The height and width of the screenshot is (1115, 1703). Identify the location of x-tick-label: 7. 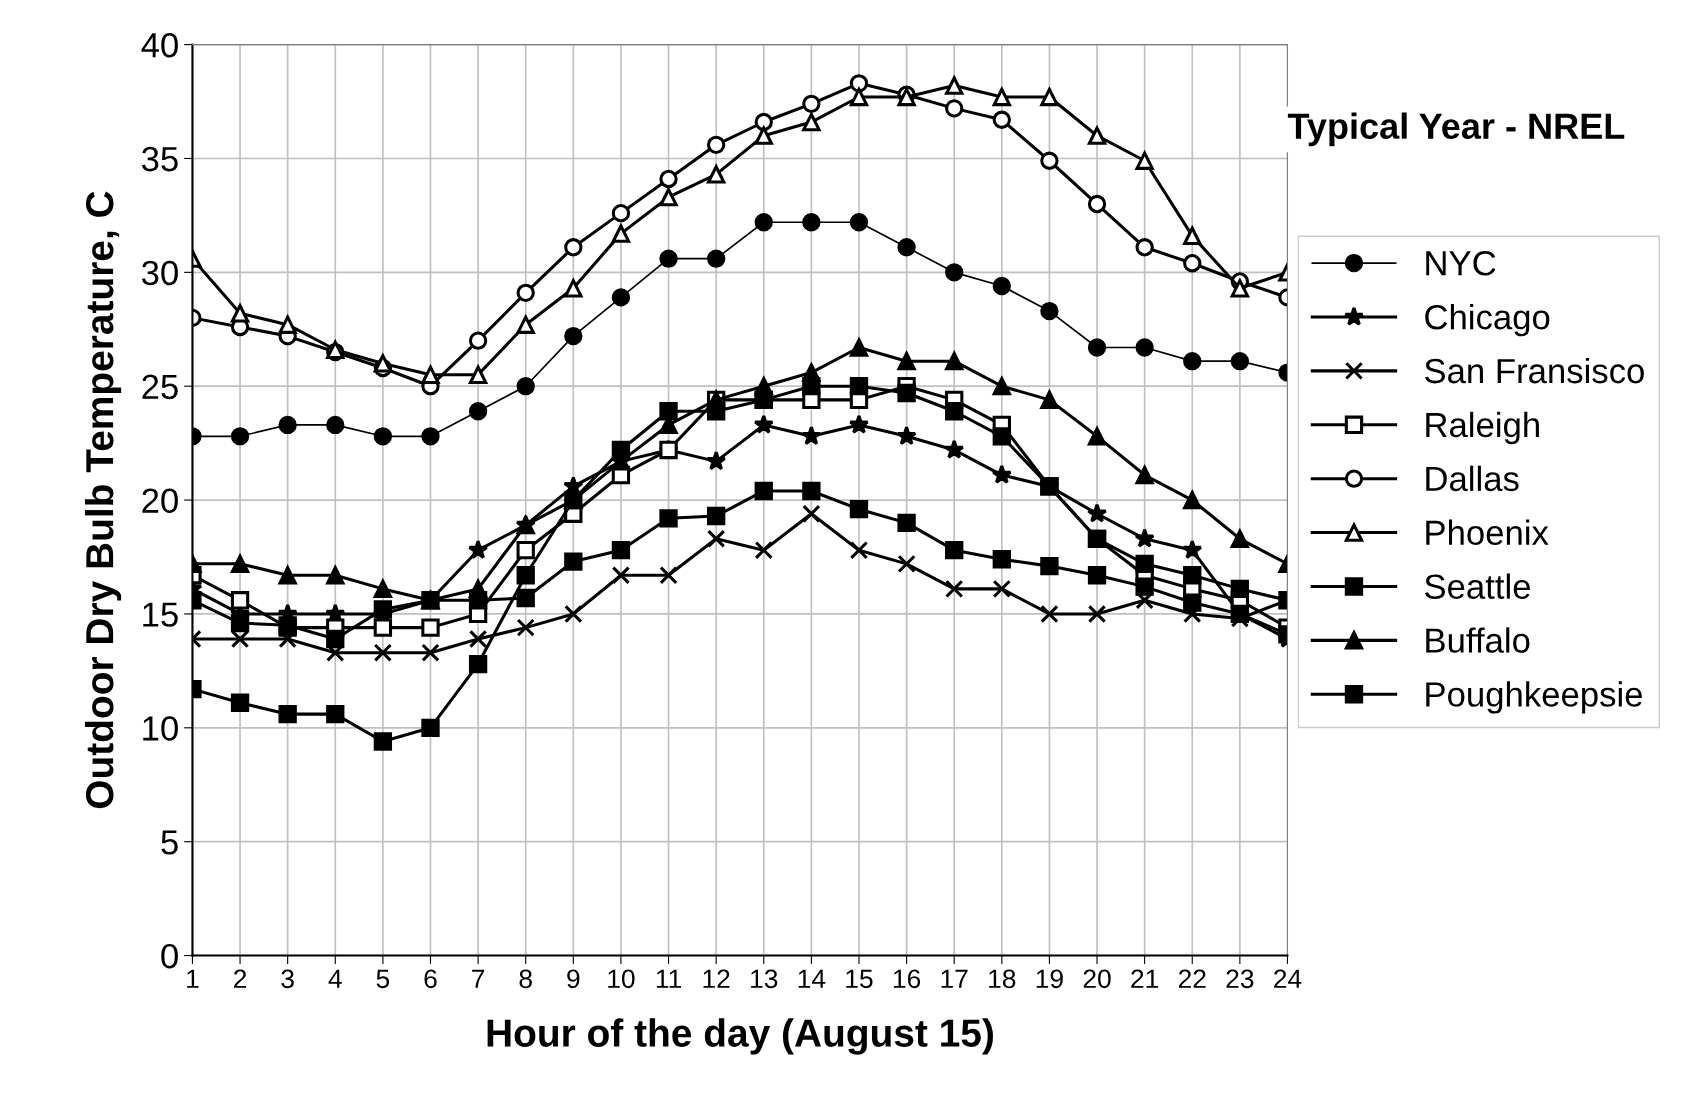
(478, 978).